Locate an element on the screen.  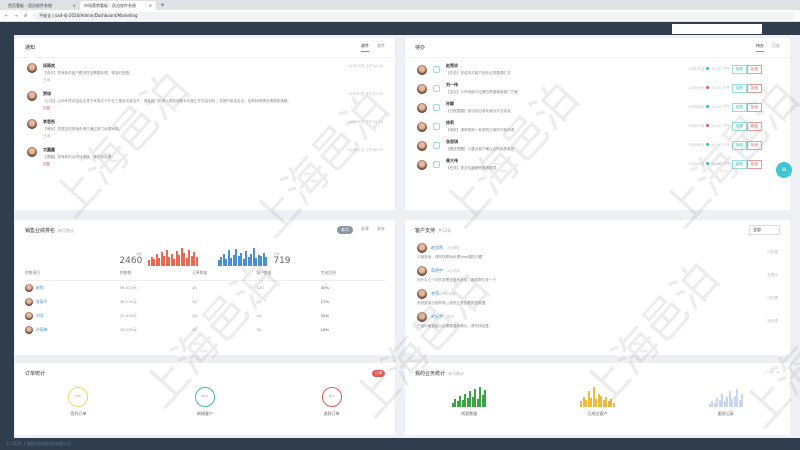
reload-icon: ⟳ is located at coordinates (25, 15).